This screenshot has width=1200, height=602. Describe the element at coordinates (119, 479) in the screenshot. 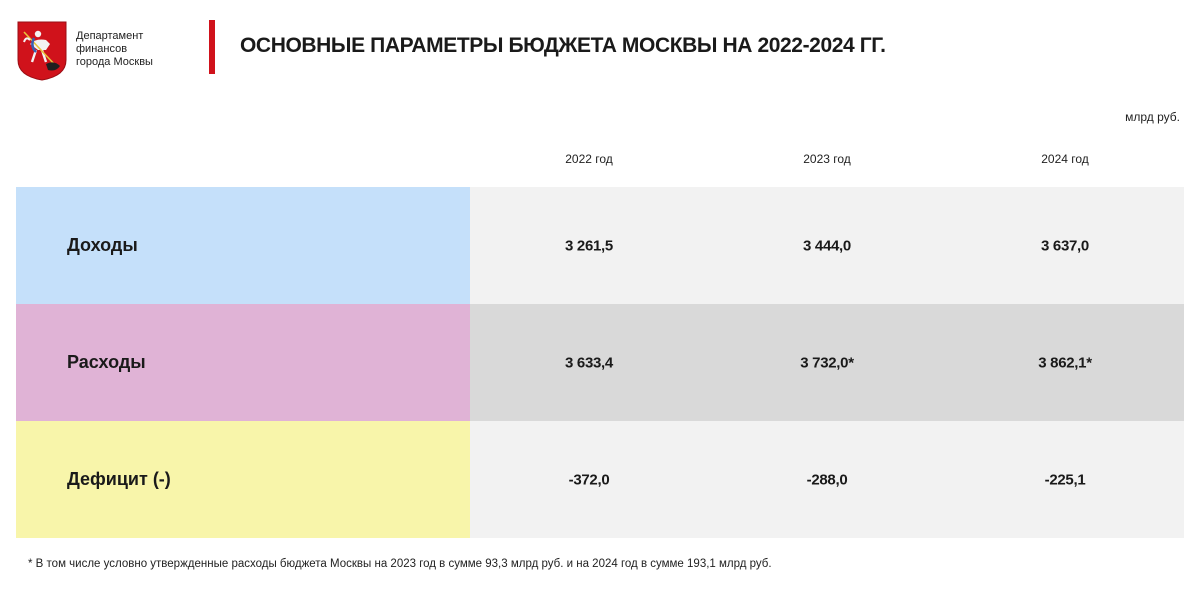

I see `row-label-deficit: Дефицит (-)` at that location.